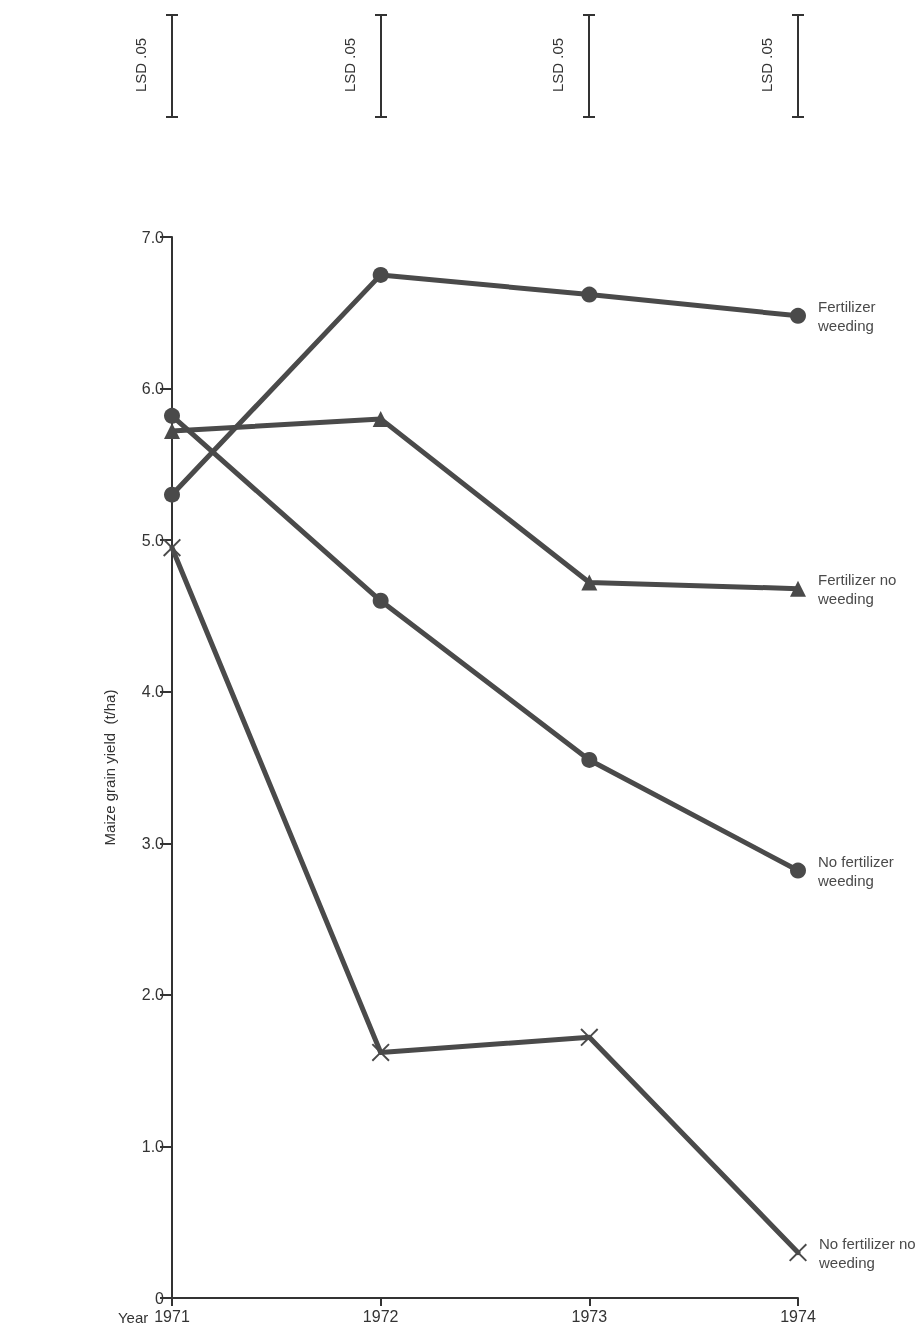 This screenshot has height=1337, width=916. I want to click on x-tick-label: 1974, so click(798, 1316).